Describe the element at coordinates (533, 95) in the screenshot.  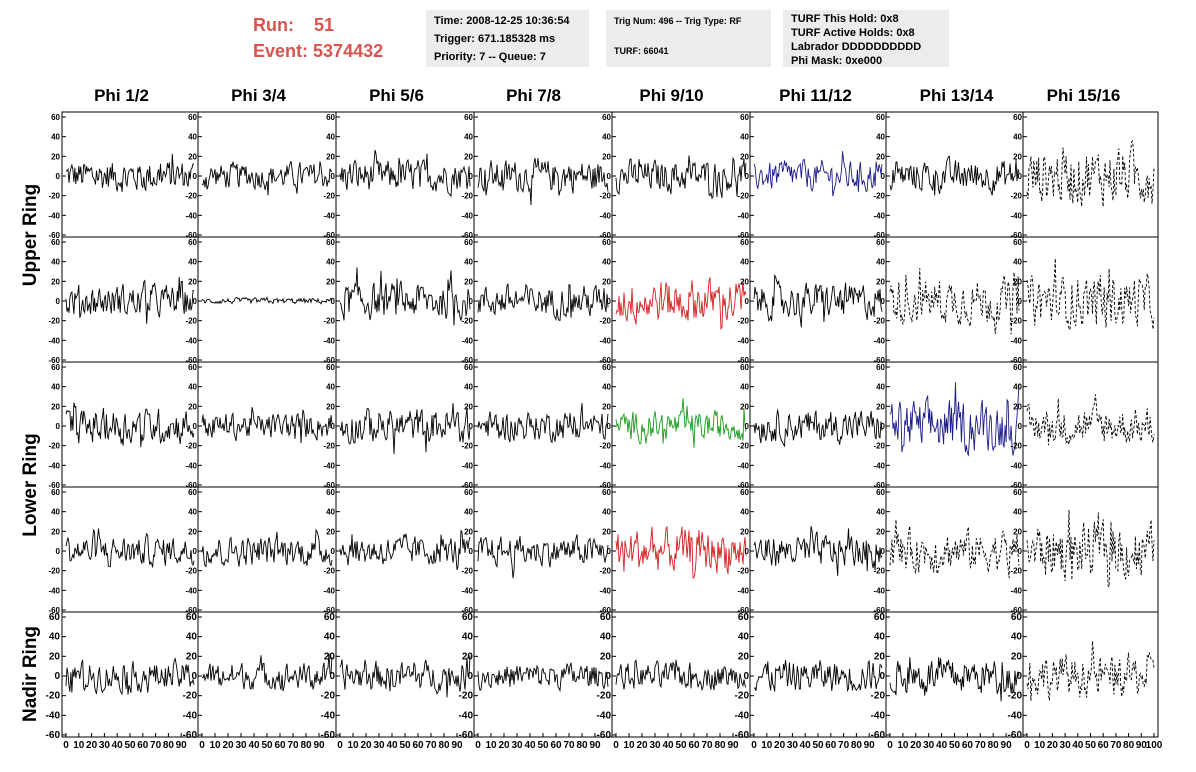
I see `col-header-phi-7-8: Phi 7/8` at that location.